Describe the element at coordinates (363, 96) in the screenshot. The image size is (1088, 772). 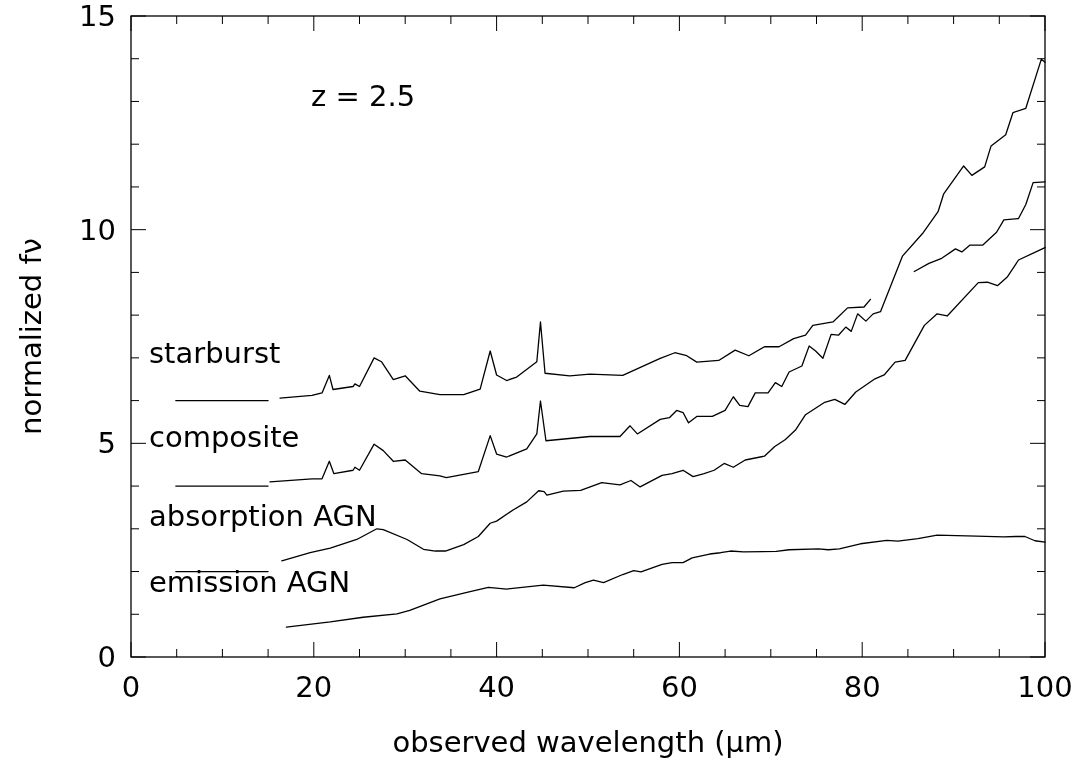
I see `annotation: z = 2.5` at that location.